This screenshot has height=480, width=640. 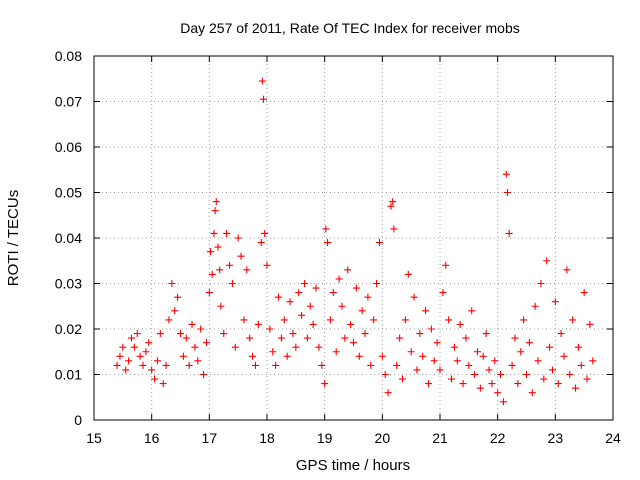 What do you see at coordinates (353, 465) in the screenshot?
I see `x-axis-label: GPS time / hours` at bounding box center [353, 465].